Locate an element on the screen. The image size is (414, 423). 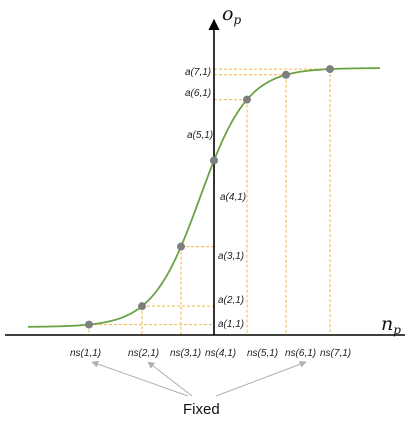
label-ns-6: ns(6,1) is located at coordinates (300, 353).